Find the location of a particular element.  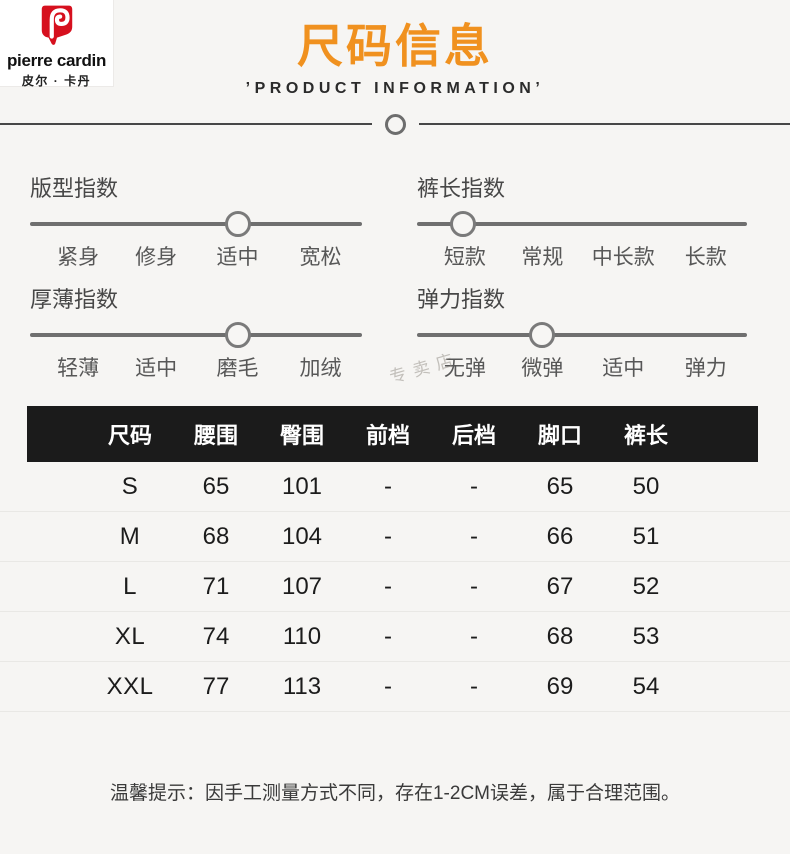

section-divider is located at coordinates (395, 124).